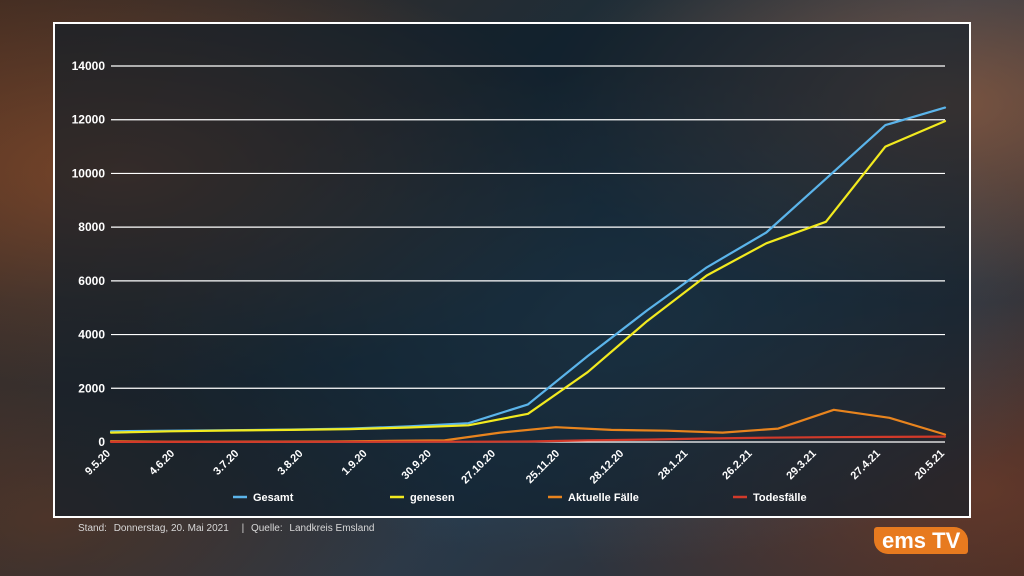  Describe the element at coordinates (780, 498) in the screenshot. I see `legend-label-4: Todesfälle` at that location.